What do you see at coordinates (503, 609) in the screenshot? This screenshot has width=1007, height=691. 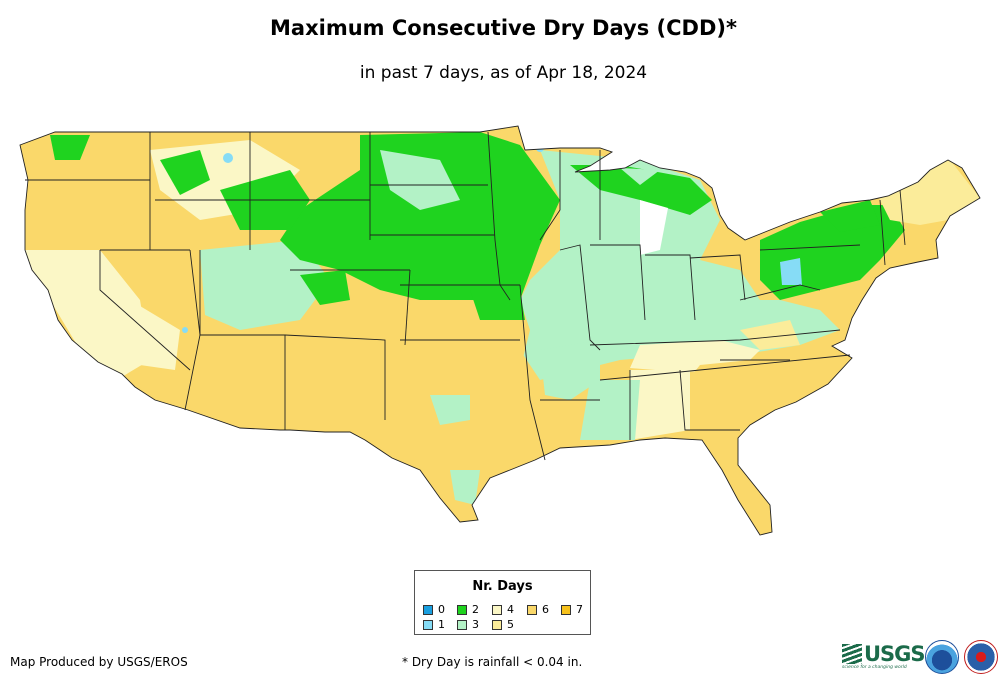 I see `legend-item: 4` at bounding box center [503, 609].